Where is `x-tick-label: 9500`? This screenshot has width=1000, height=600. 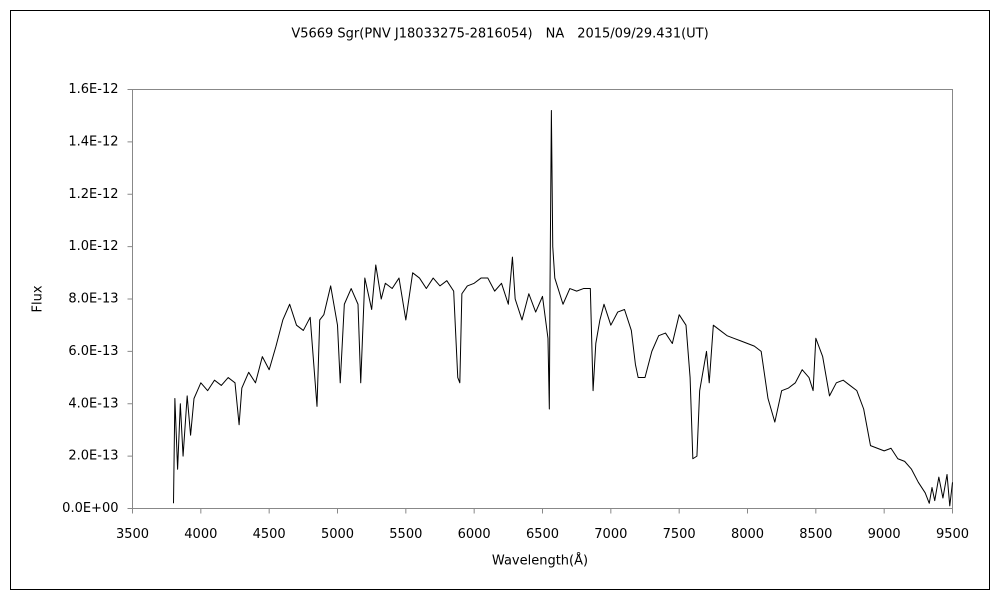 x-tick-label: 9500 is located at coordinates (952, 534).